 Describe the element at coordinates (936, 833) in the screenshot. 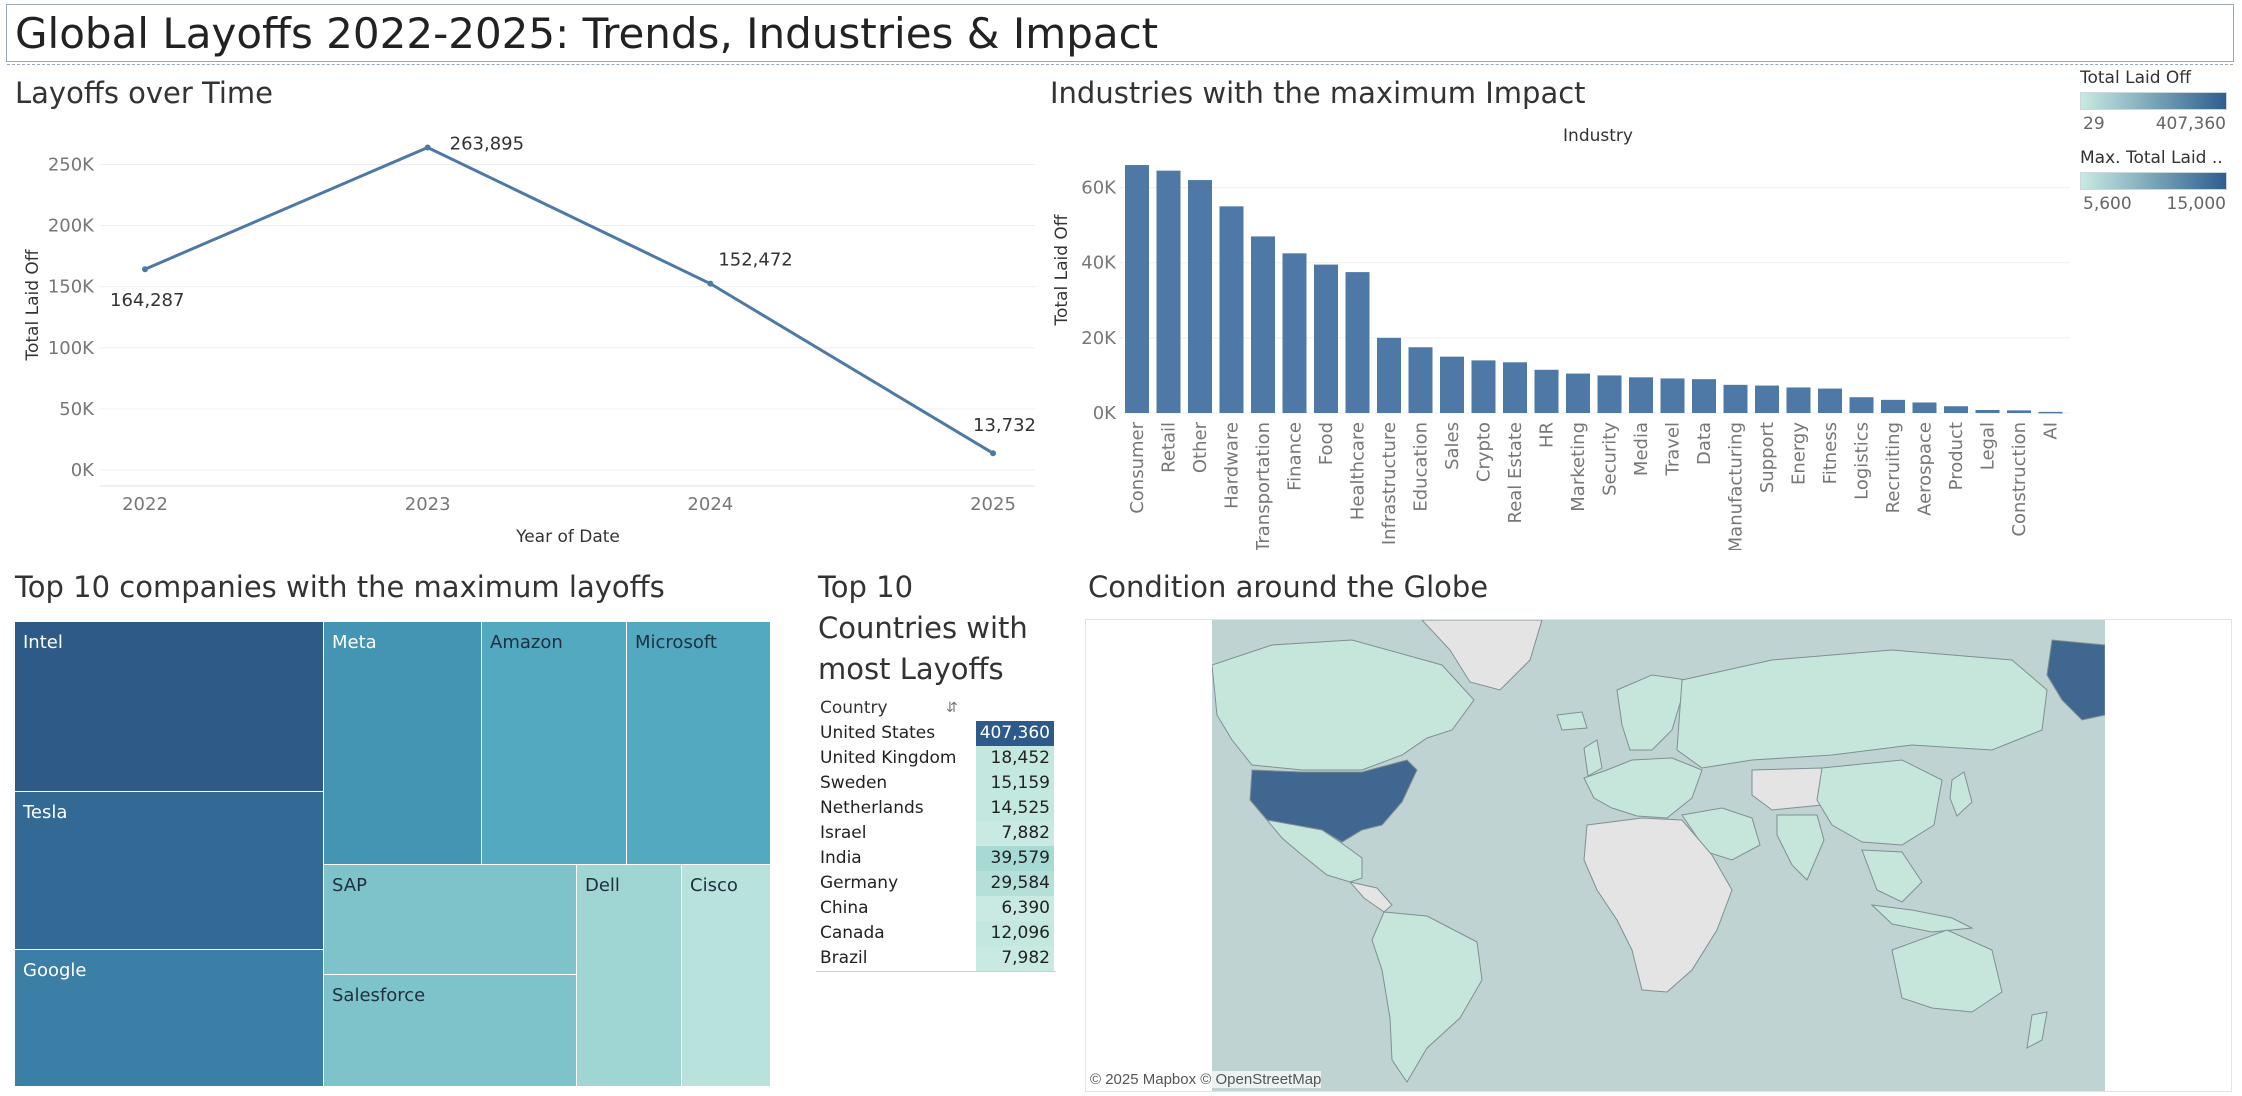

I see `country-row: Israel 7,882` at that location.